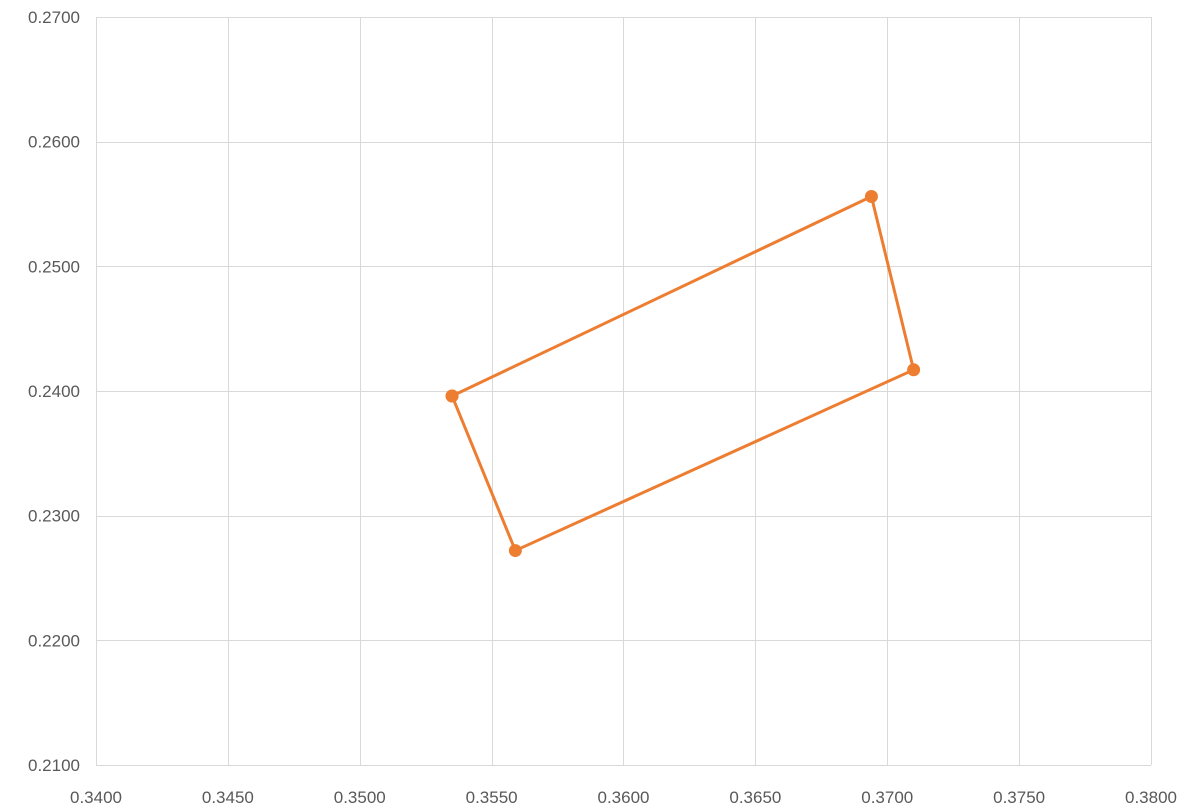 This screenshot has height=811, width=1193. Describe the element at coordinates (96, 797) in the screenshot. I see `x-tick-label: 0.3400` at that location.